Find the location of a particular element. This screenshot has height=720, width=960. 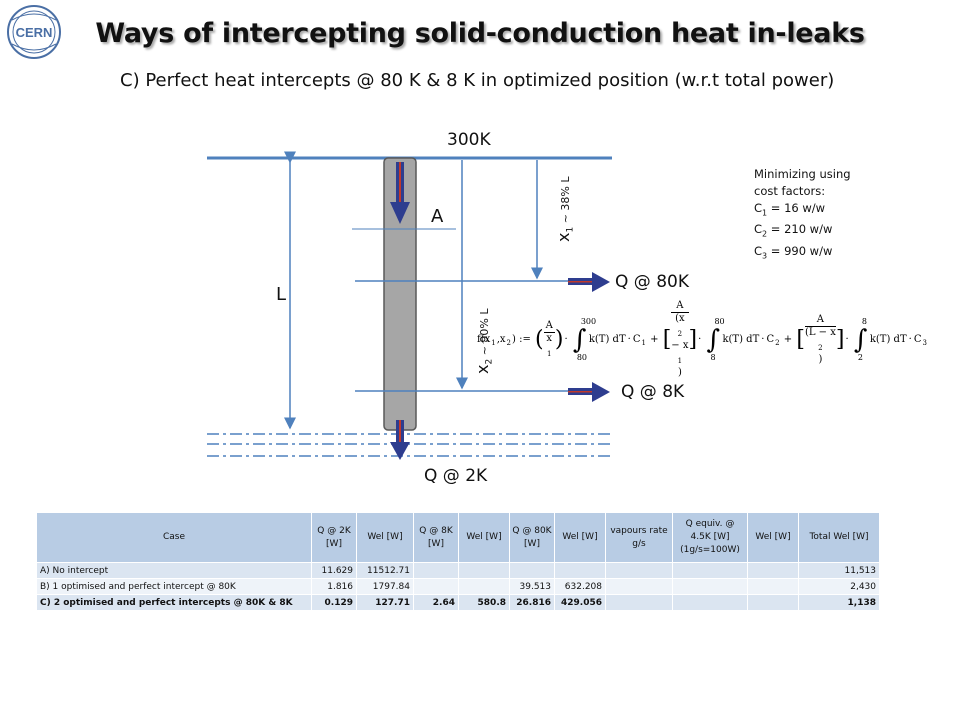

x1-label: x1 ~ 38% L is located at coordinates (565, 209).